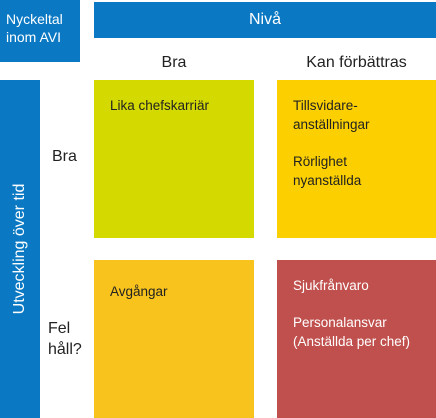  Describe the element at coordinates (33, 37) in the screenshot. I see `corner-label-line: inom AVI` at that location.